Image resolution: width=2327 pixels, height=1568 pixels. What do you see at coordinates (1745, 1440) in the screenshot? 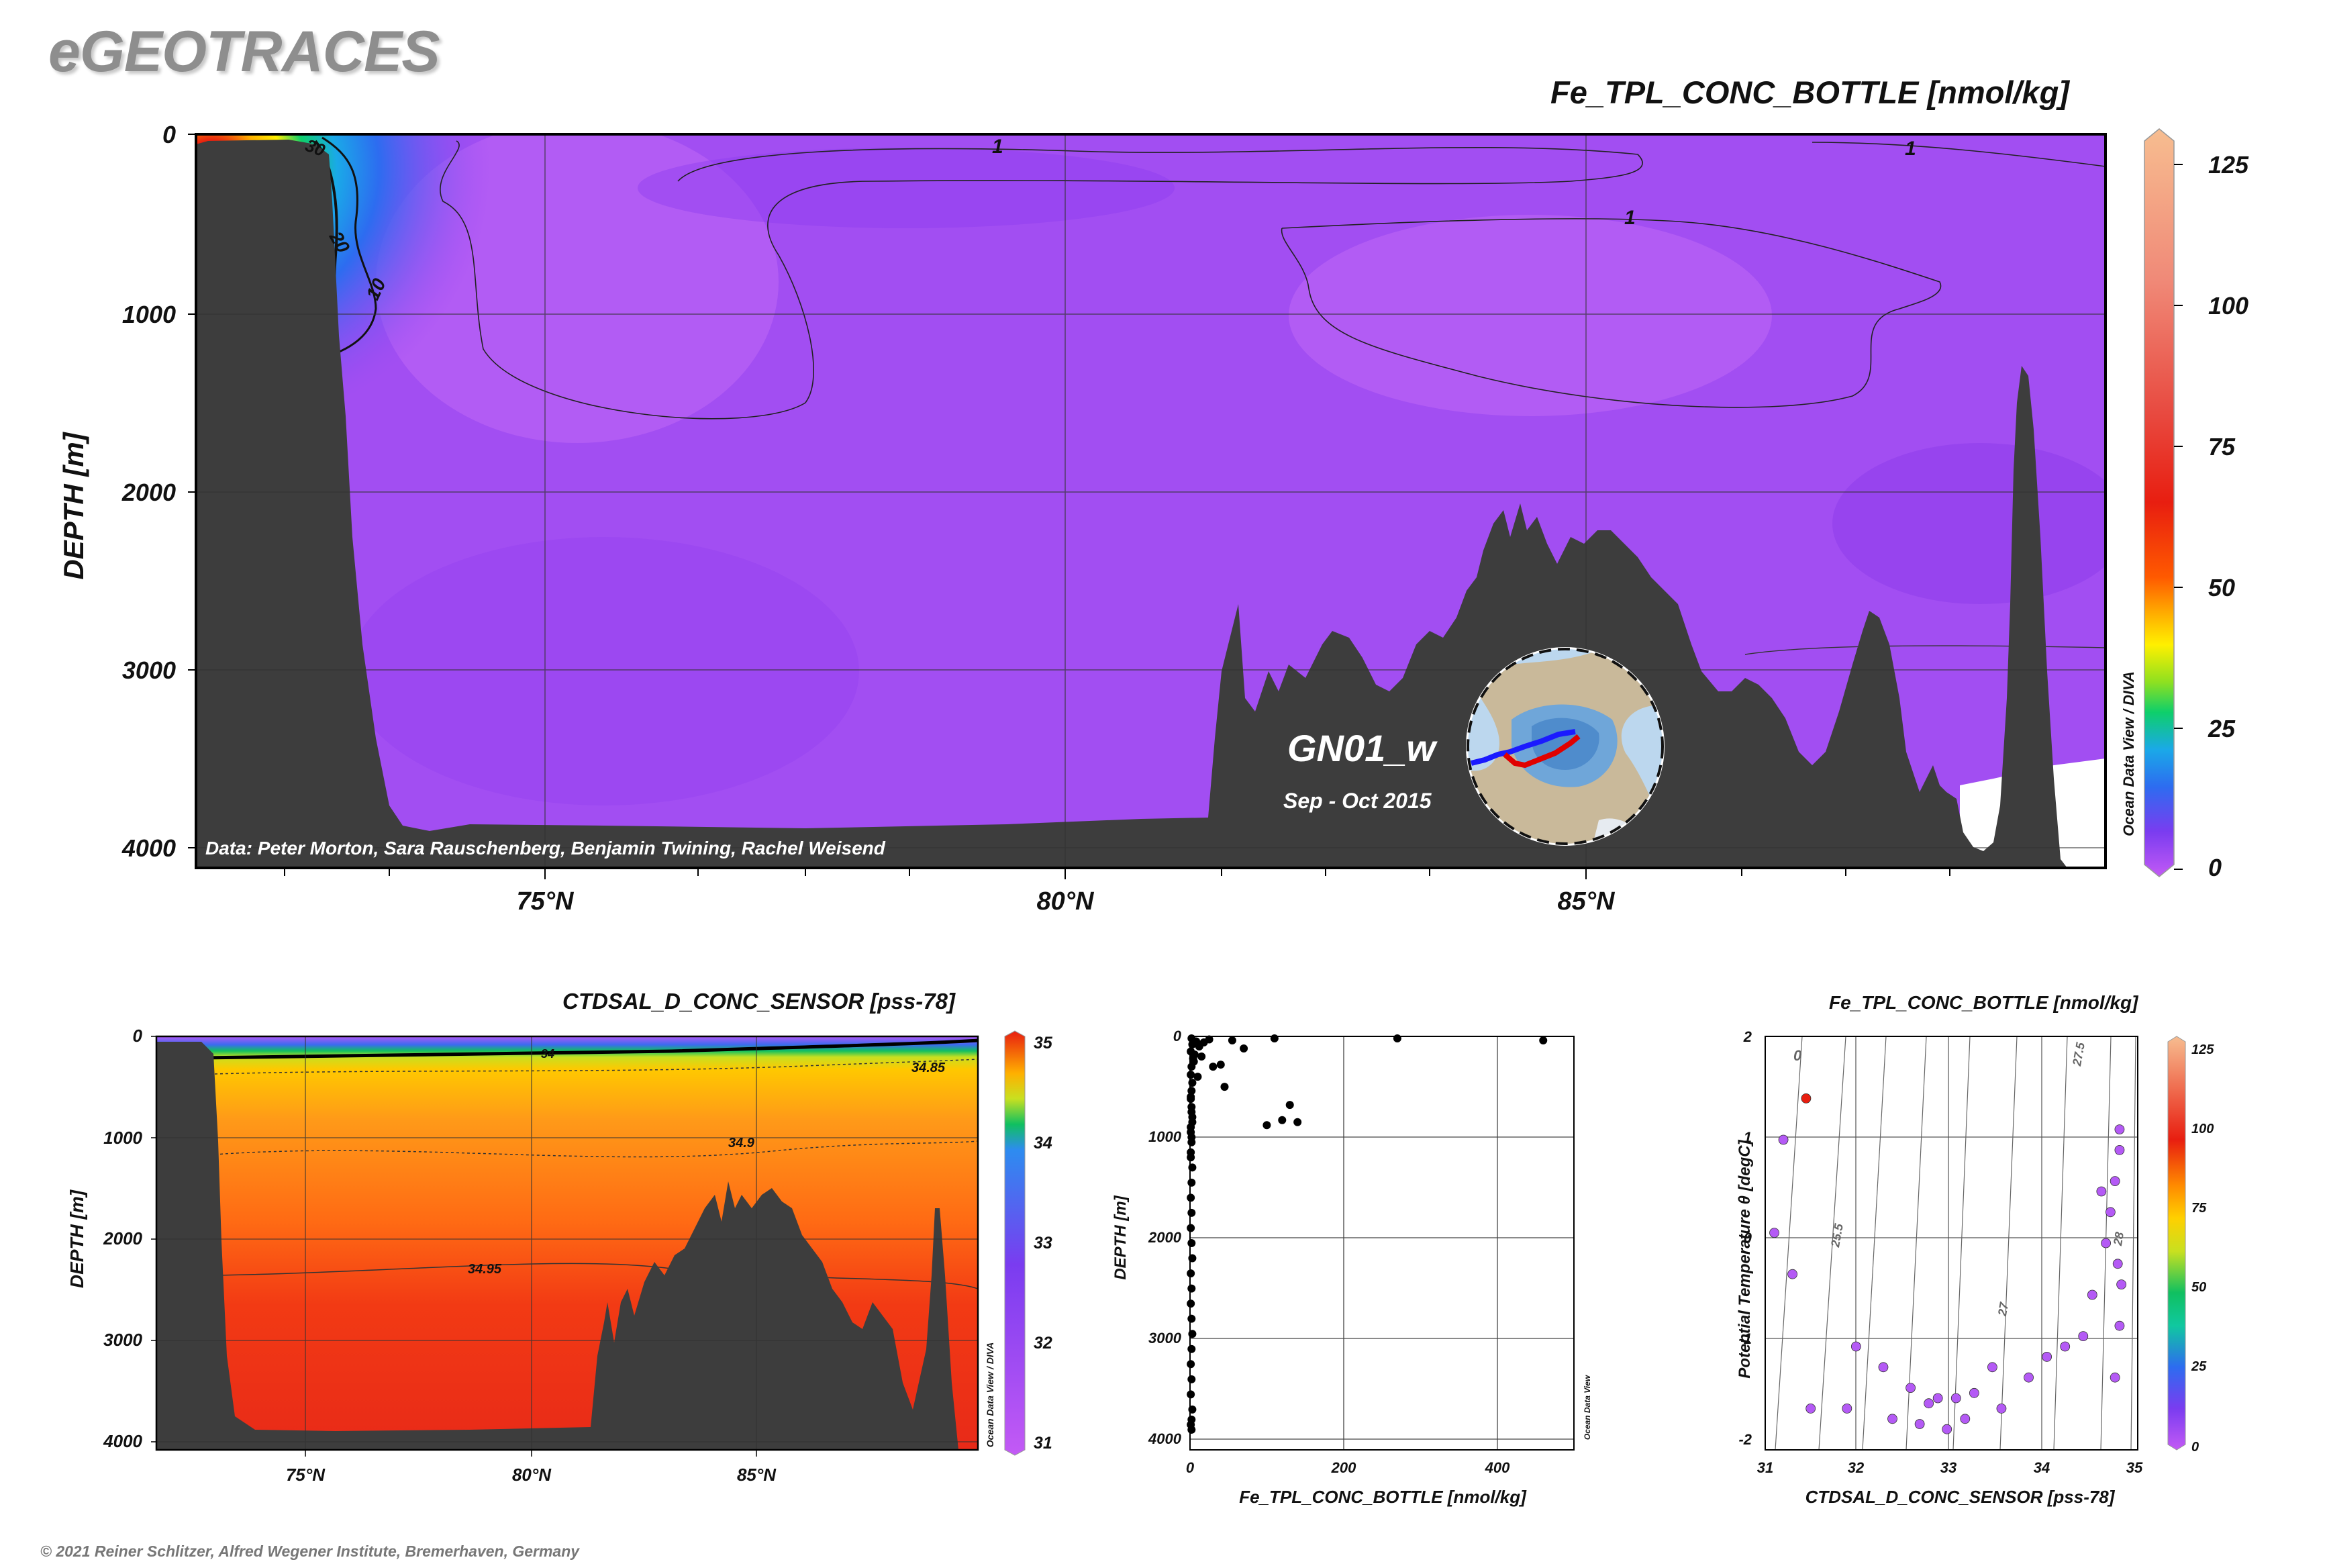
I see `ts-y-tick-label: -2` at bounding box center [1745, 1440].